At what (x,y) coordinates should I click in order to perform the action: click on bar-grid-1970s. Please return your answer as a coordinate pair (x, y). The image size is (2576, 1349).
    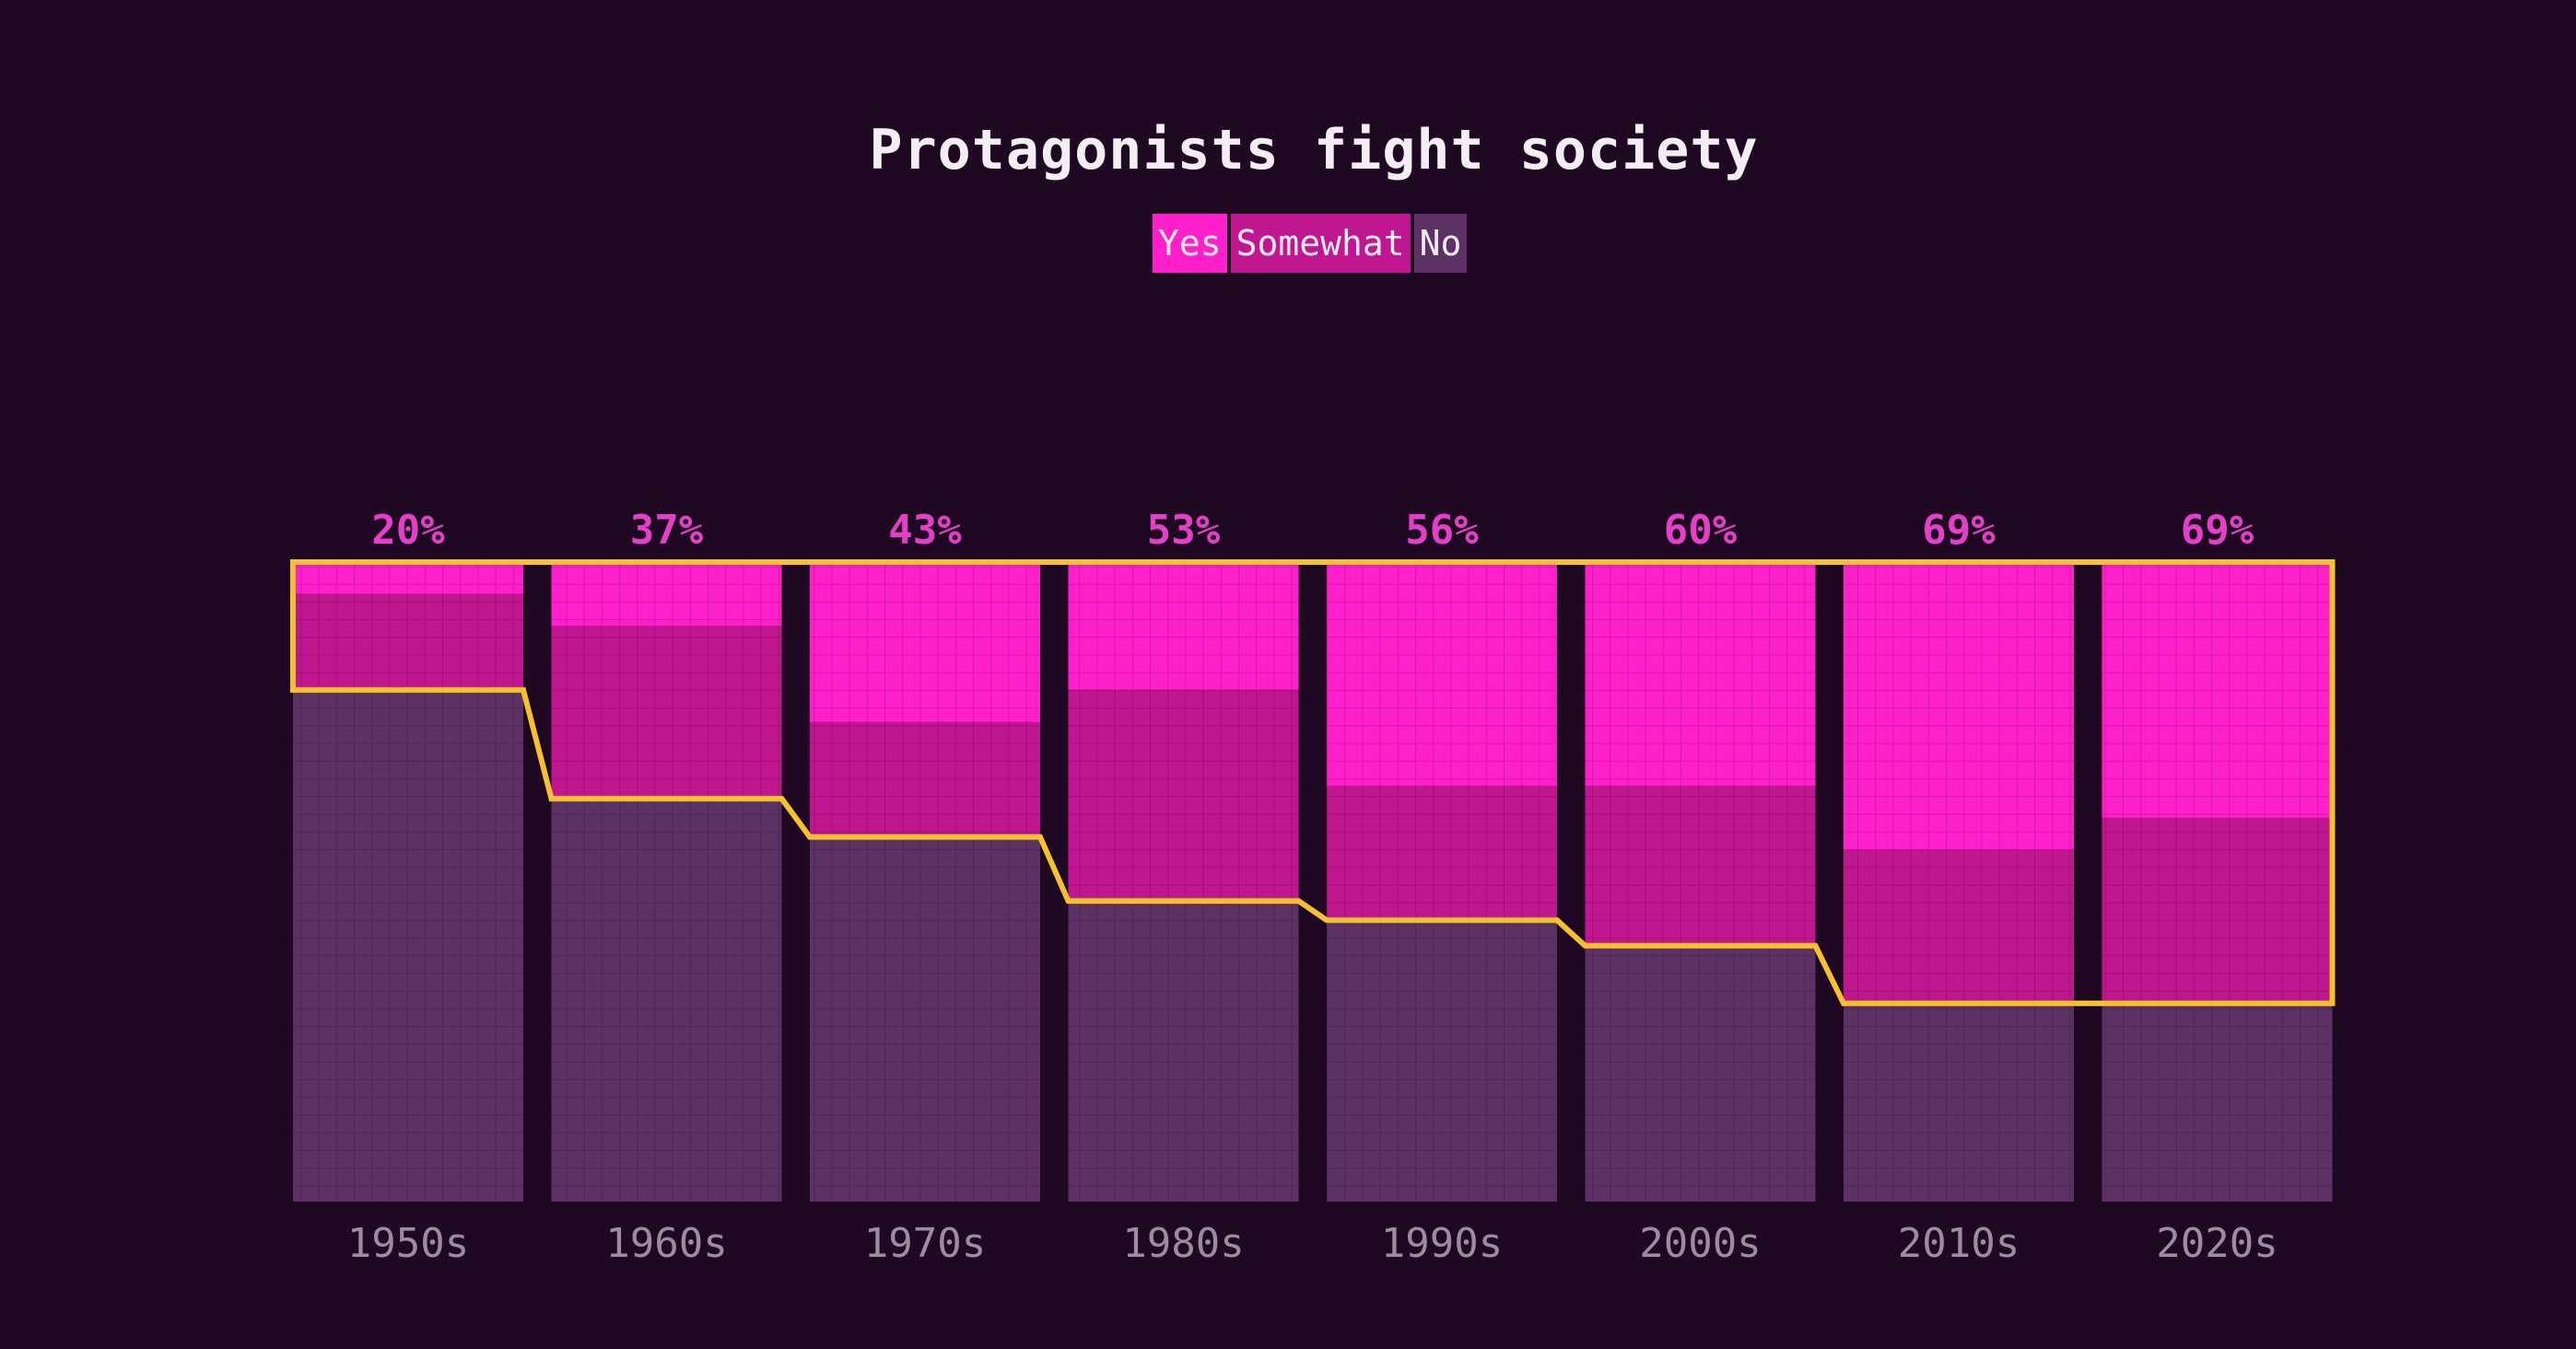
    Looking at the image, I should click on (925, 882).